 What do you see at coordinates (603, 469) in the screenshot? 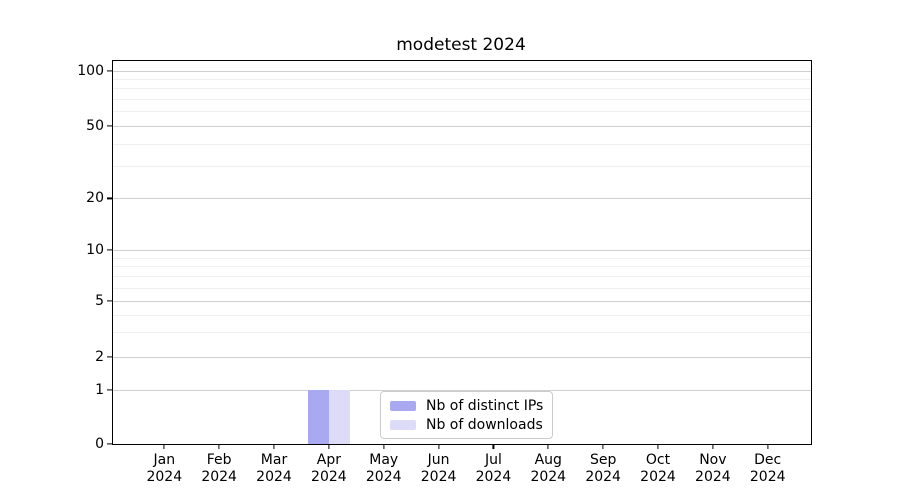
I see `x-tick-label: Sep 2024` at bounding box center [603, 469].